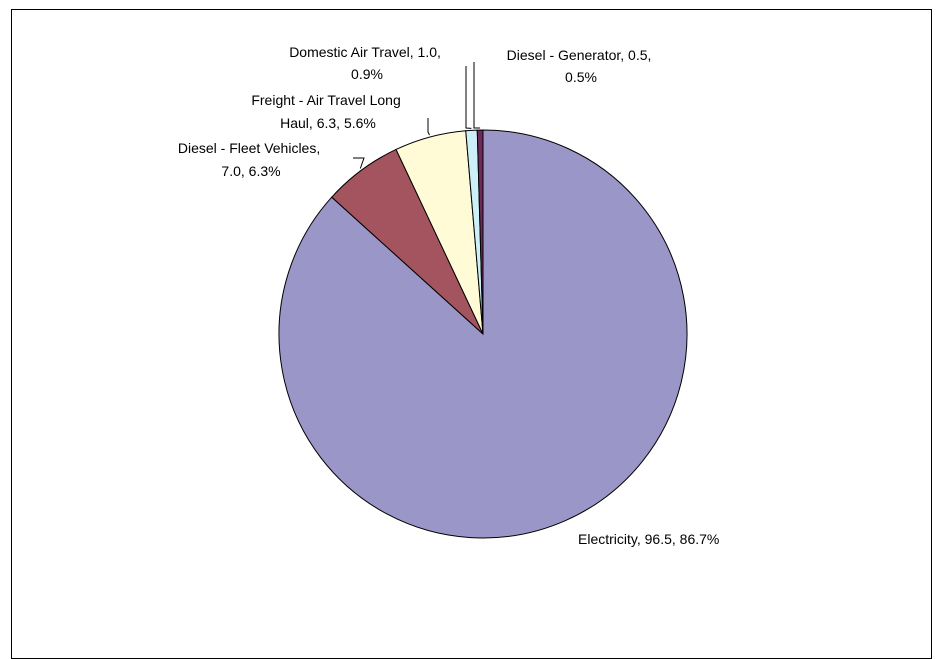 The width and height of the screenshot is (944, 659). What do you see at coordinates (648, 539) in the screenshot?
I see `data-label-electricity: Electricity, 96.5, 86.7%` at bounding box center [648, 539].